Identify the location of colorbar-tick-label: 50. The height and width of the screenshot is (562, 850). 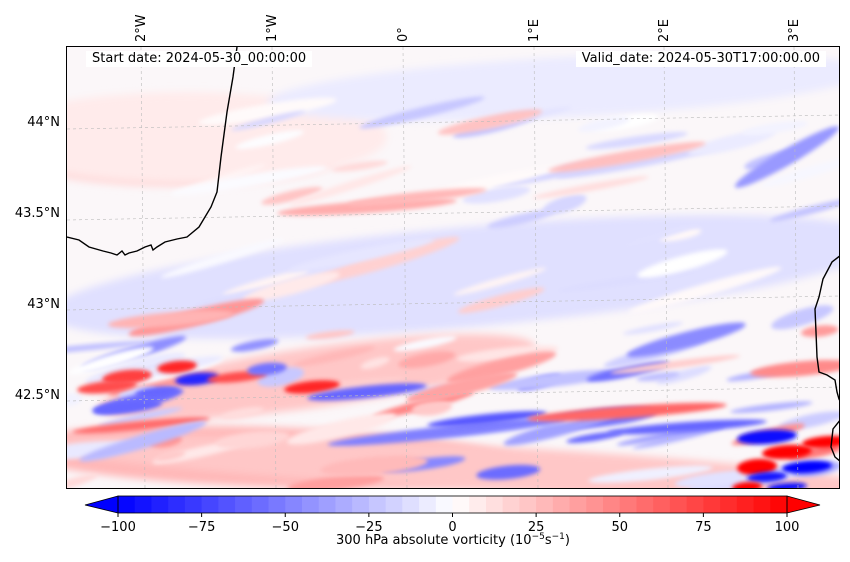
(619, 527).